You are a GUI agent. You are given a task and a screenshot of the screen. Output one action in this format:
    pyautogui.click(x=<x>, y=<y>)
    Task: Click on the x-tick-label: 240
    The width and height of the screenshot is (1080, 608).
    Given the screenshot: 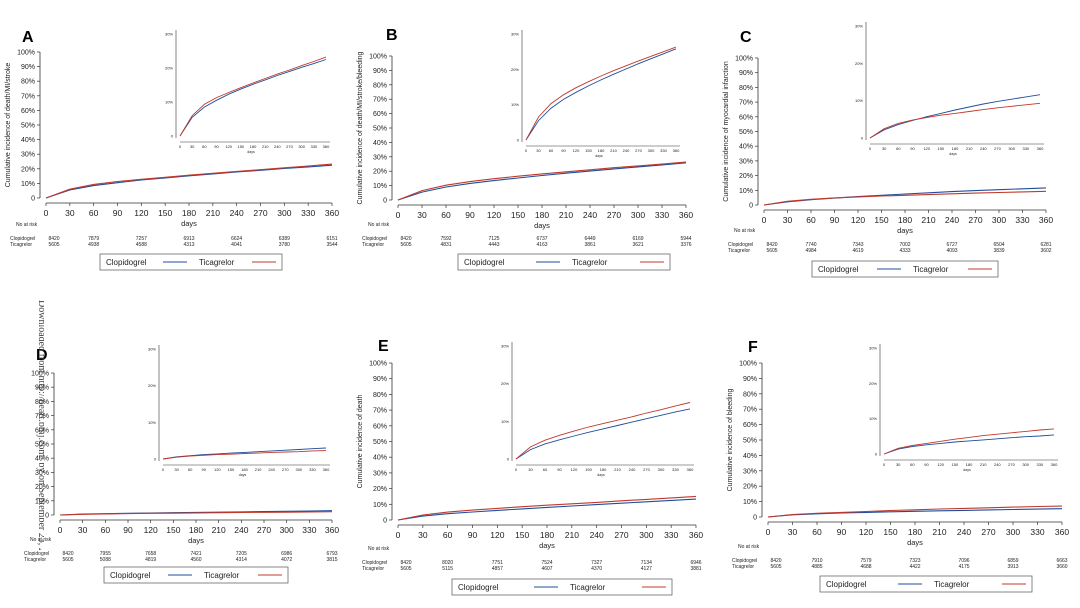 What is the action you would take?
    pyautogui.click(x=590, y=215)
    